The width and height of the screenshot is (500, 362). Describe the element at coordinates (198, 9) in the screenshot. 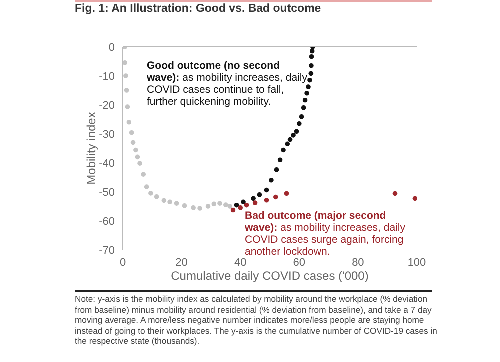

I see `chart-title: Fig. 1: An Illustration: Good vs. Bad outcome` at that location.